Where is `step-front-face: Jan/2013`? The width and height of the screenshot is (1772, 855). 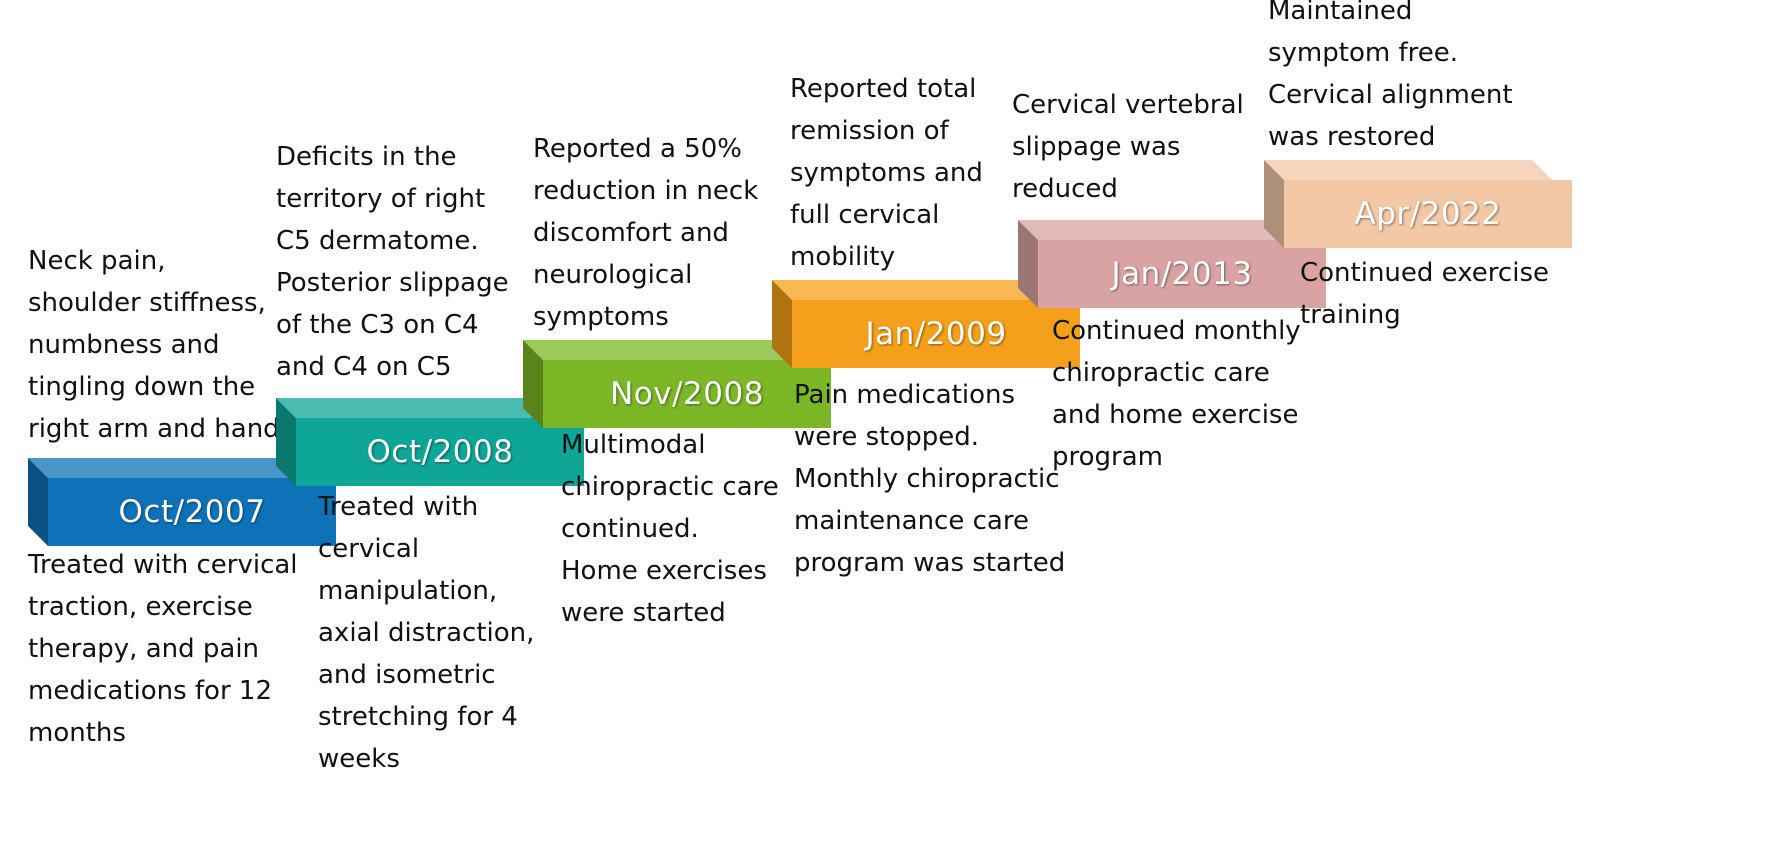
step-front-face: Jan/2013 is located at coordinates (1182, 274).